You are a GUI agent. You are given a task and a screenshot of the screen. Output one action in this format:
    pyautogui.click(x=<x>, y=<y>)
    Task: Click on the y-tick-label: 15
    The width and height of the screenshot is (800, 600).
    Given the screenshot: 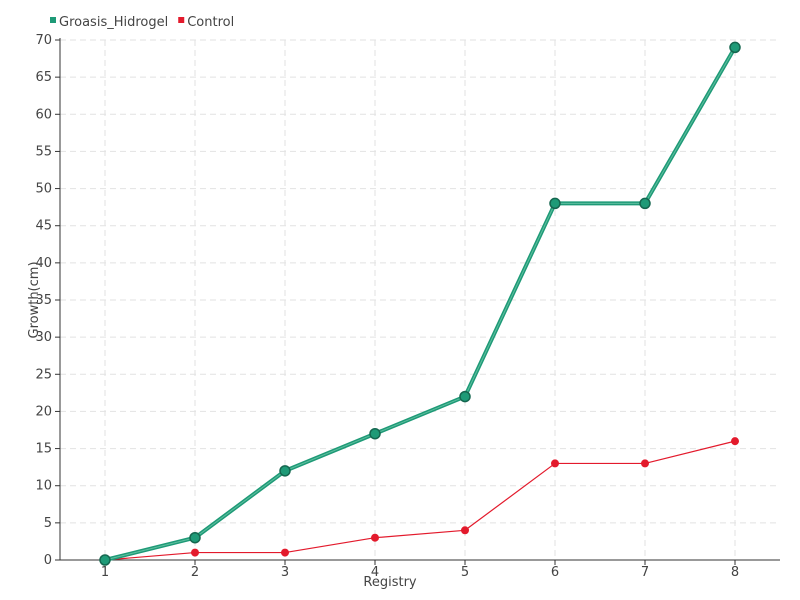 What is the action you would take?
    pyautogui.click(x=43, y=449)
    